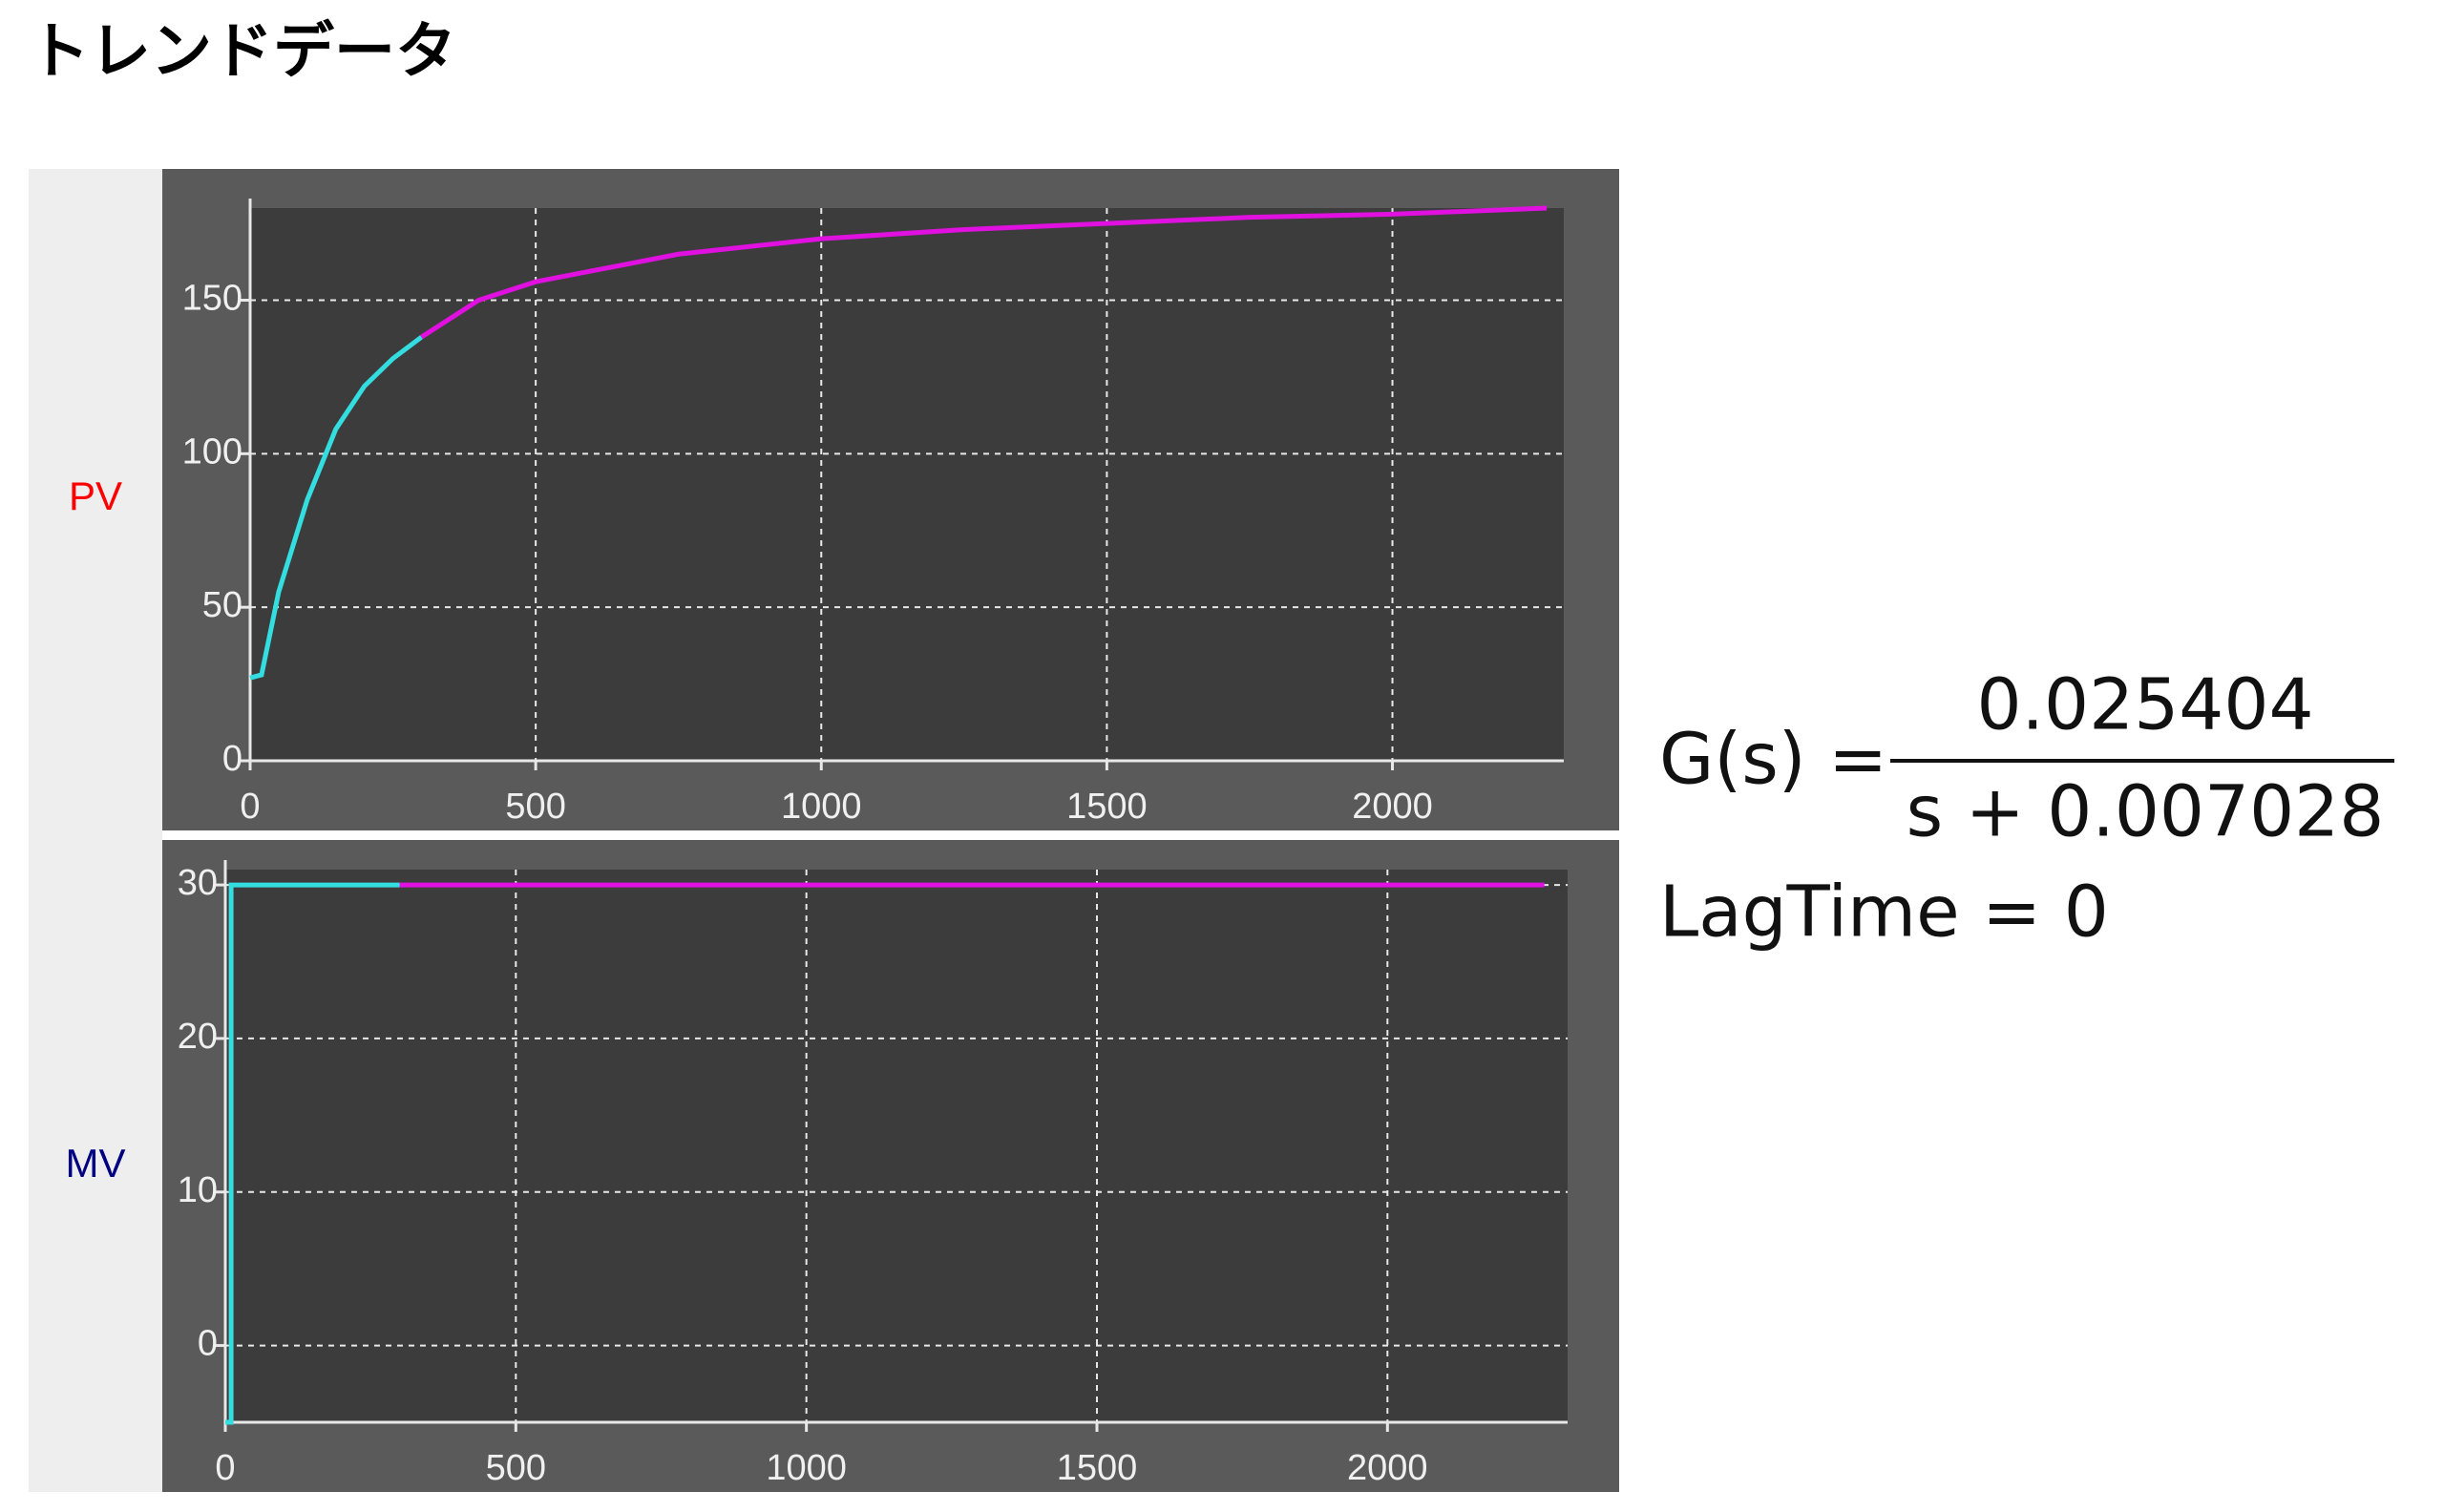 The height and width of the screenshot is (1512, 2444). What do you see at coordinates (1773, 760) in the screenshot?
I see `formula-lhs: G(s) =` at bounding box center [1773, 760].